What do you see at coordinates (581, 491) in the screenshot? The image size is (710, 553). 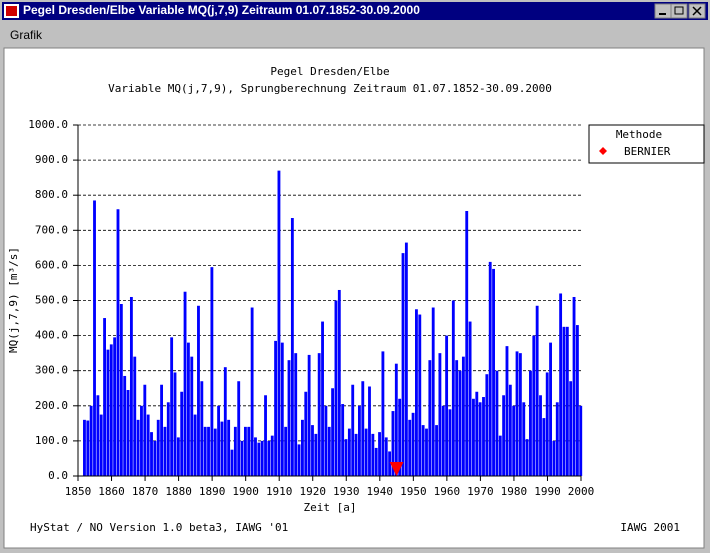 I see `x-tick-label: 2000` at bounding box center [581, 491].